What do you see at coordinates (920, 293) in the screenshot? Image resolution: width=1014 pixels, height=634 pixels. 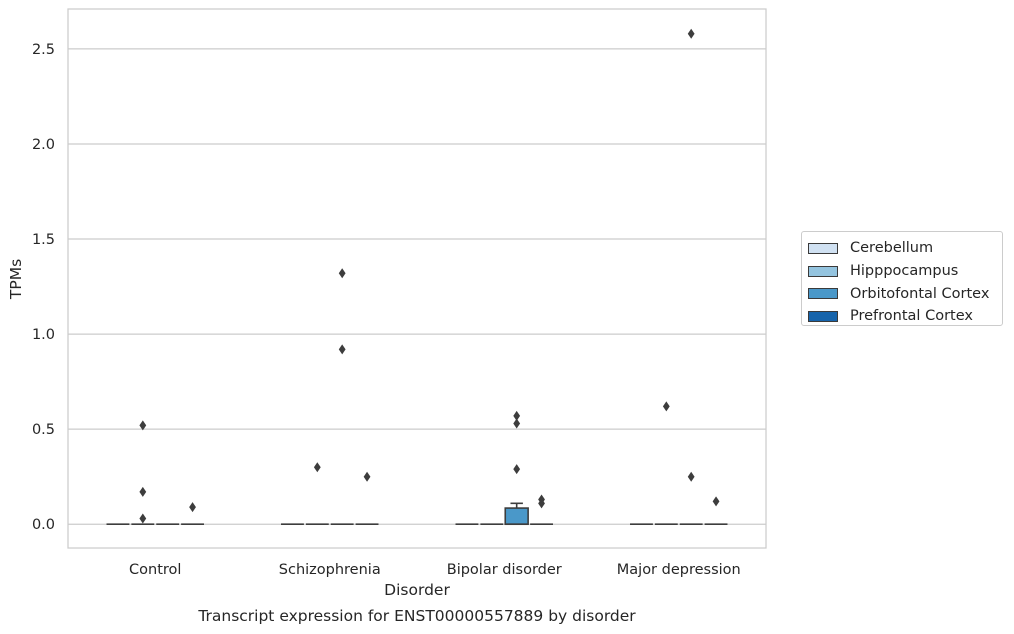 I see `legend-label: Orbitofontal Cortex` at bounding box center [920, 293].